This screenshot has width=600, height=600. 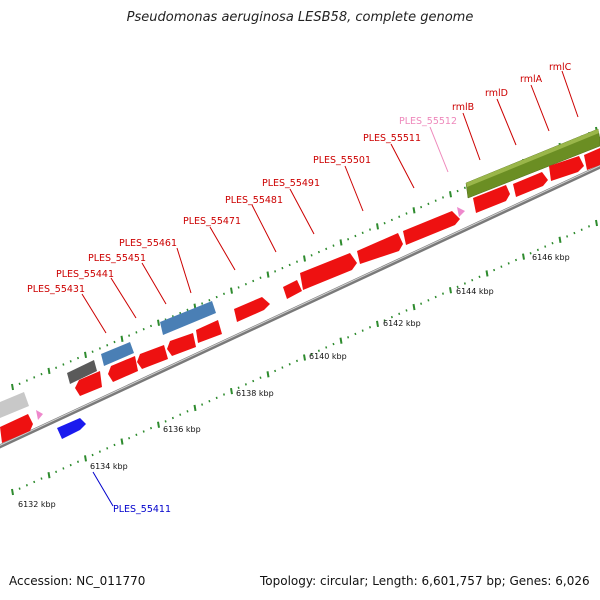 What do you see at coordinates (39, 415) in the screenshot?
I see `pink-marker-left` at bounding box center [39, 415].